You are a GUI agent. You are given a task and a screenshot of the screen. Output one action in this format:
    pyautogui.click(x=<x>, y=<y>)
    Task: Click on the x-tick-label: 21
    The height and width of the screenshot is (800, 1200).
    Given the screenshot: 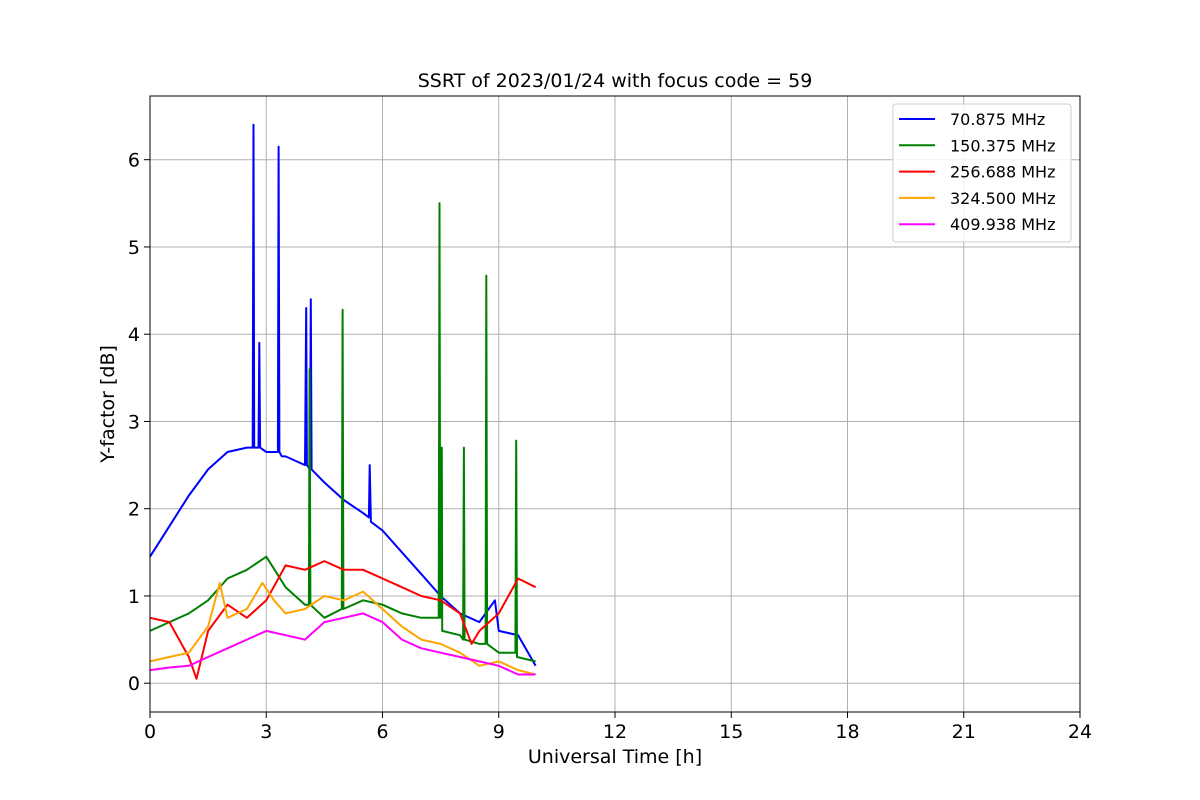 What is the action you would take?
    pyautogui.click(x=964, y=732)
    